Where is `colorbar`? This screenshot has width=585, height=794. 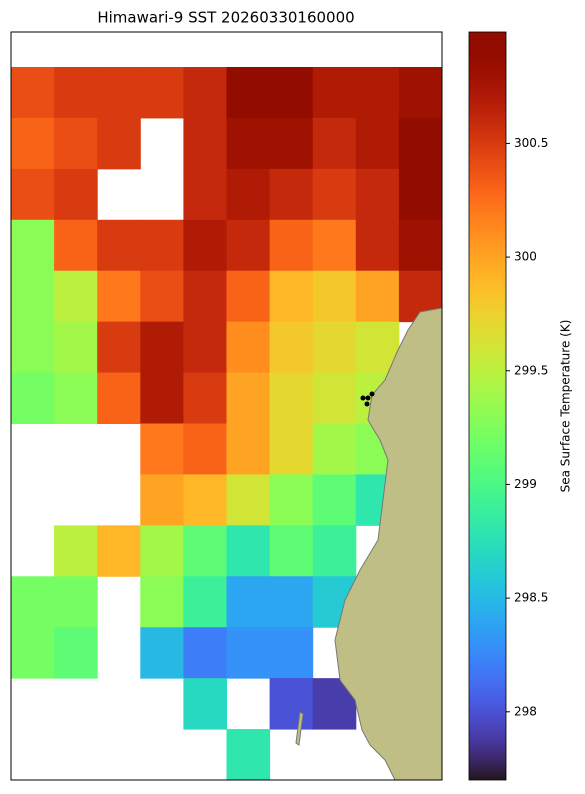
colorbar is located at coordinates (487, 406).